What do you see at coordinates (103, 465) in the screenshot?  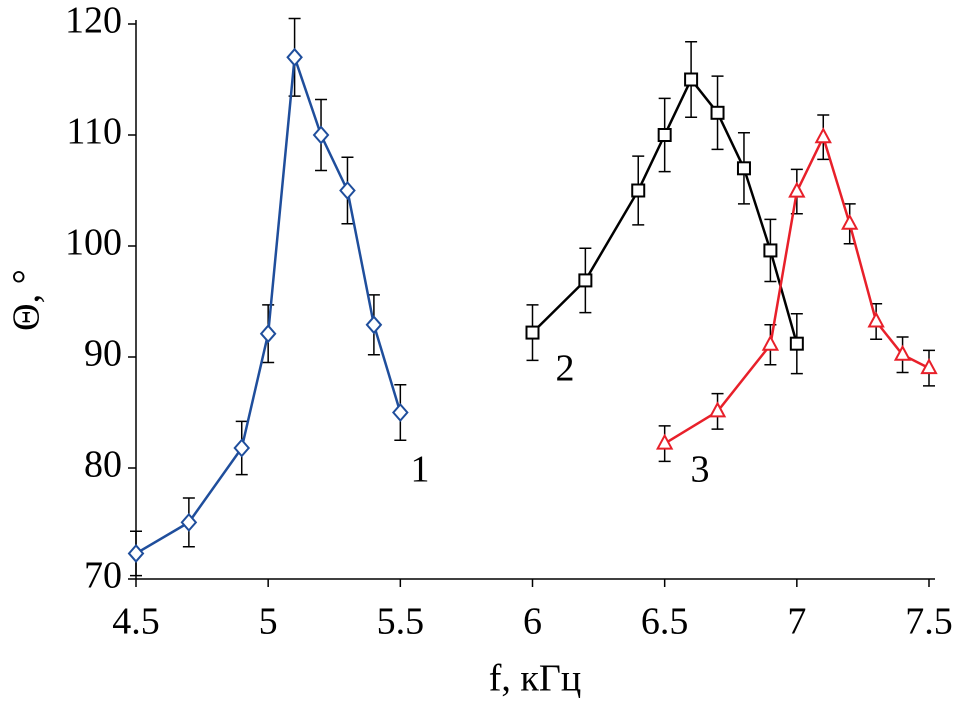 I see `y-tick-label: 80` at bounding box center [103, 465].